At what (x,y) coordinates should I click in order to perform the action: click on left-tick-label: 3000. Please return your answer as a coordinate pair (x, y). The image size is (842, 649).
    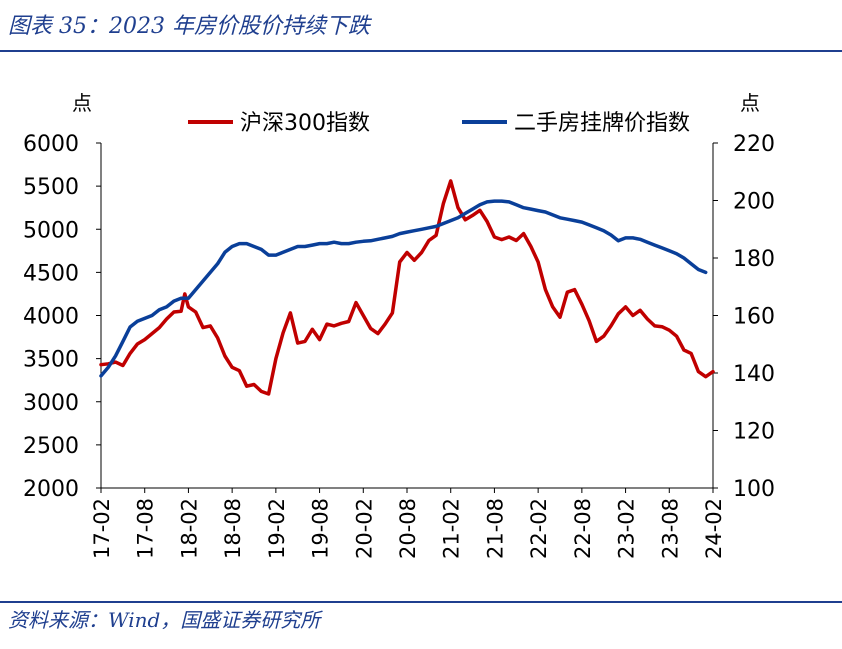
    Looking at the image, I should click on (51, 403).